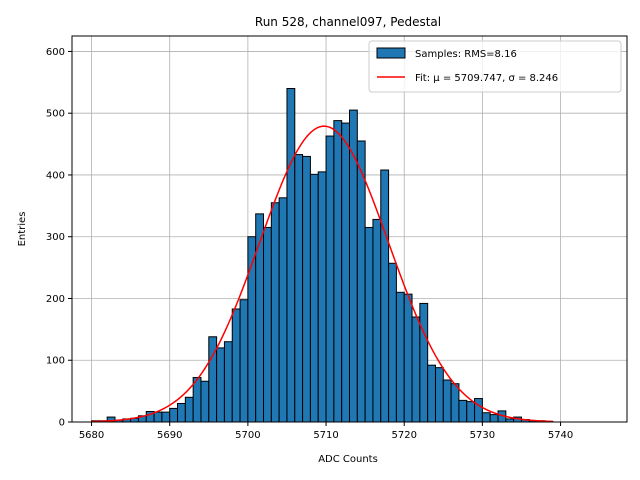 The image size is (640, 480). I want to click on legend-label-fit: Fit: μ = 5709.747, σ = 8.246, so click(486, 78).